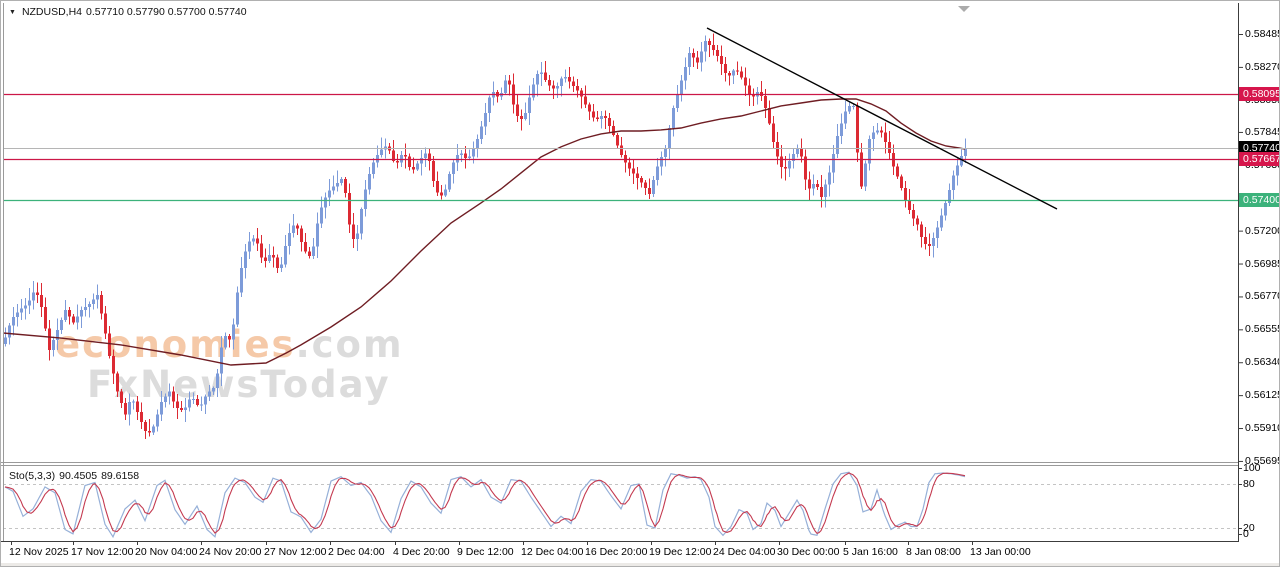  Describe the element at coordinates (120, 476) in the screenshot. I see `stochastic-d-value: 89.6158` at that location.